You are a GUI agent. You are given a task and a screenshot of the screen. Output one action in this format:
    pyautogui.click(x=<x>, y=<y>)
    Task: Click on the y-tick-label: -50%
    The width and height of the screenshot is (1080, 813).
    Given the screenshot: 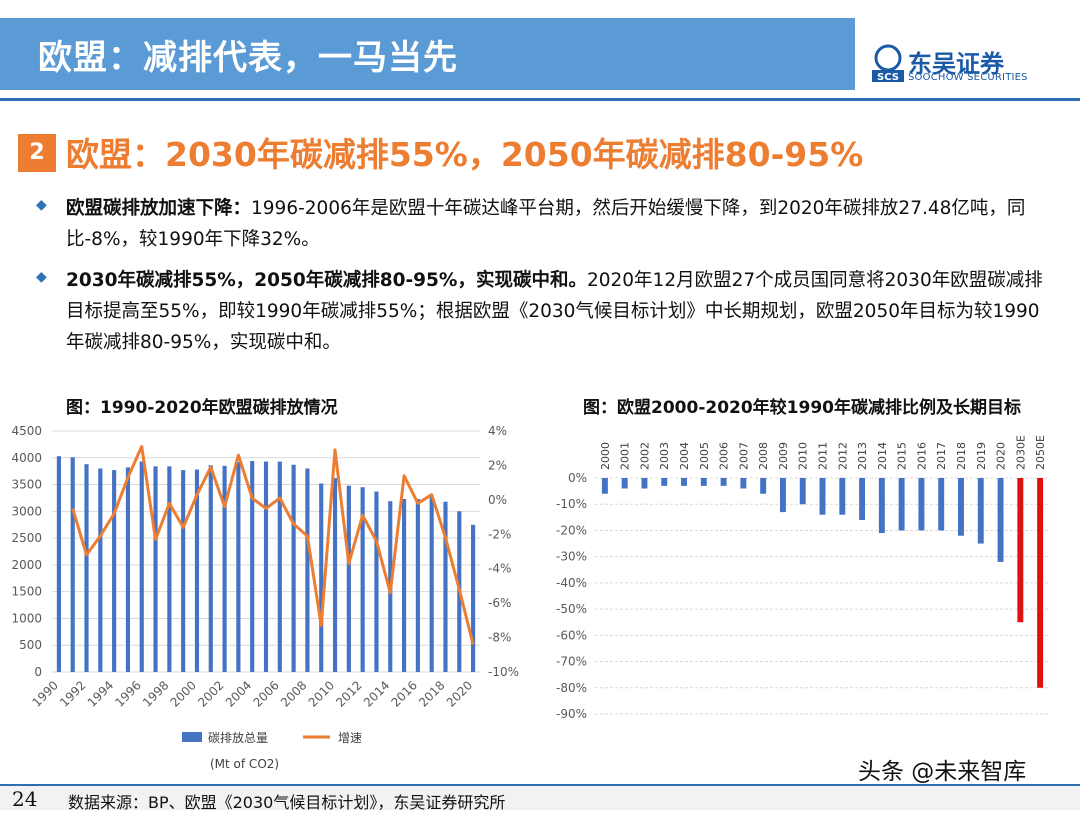 What is the action you would take?
    pyautogui.click(x=571, y=609)
    